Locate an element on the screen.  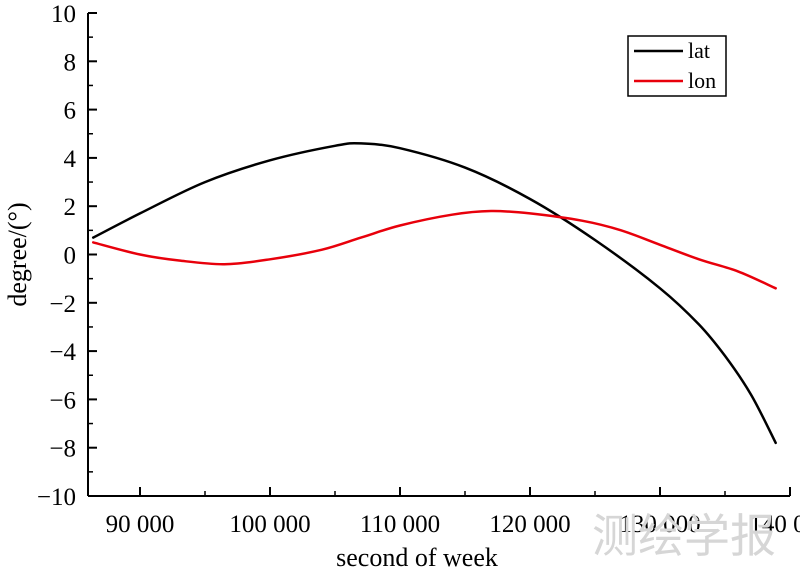
y-axis-title: degree/(°) is located at coordinates (17, 254).